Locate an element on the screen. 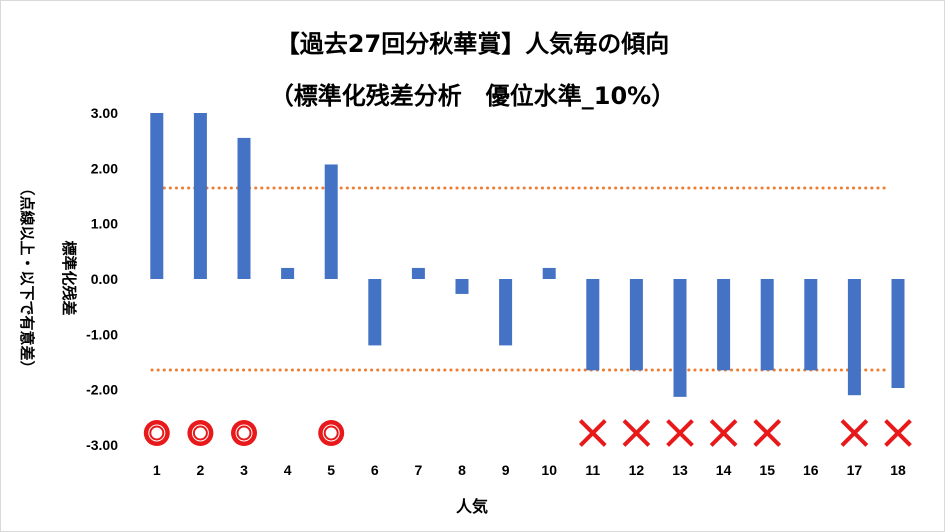 The width and height of the screenshot is (945, 532). x-tick-label: 3 is located at coordinates (244, 470).